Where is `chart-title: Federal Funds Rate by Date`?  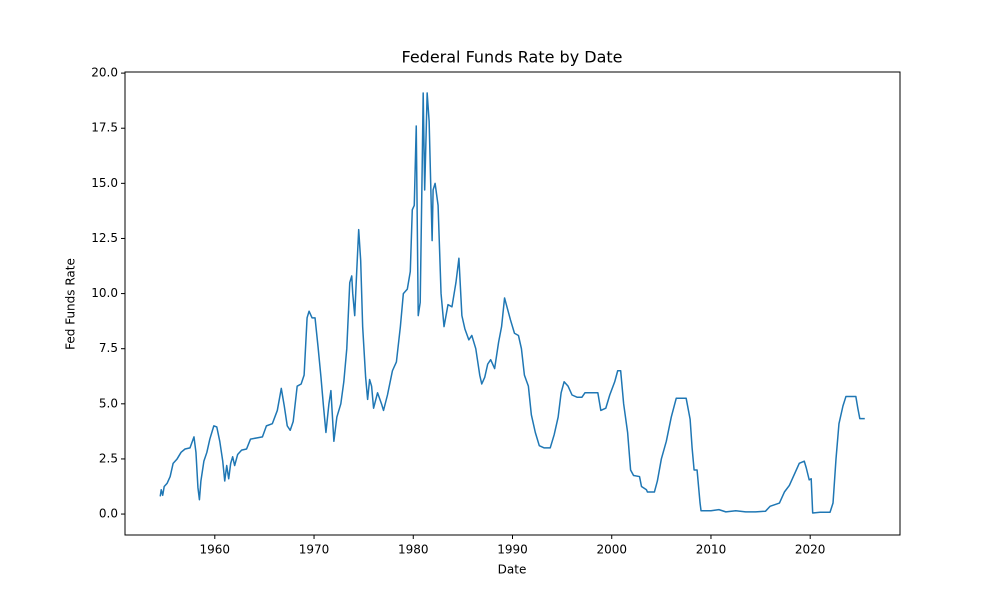 chart-title: Federal Funds Rate by Date is located at coordinates (512, 57).